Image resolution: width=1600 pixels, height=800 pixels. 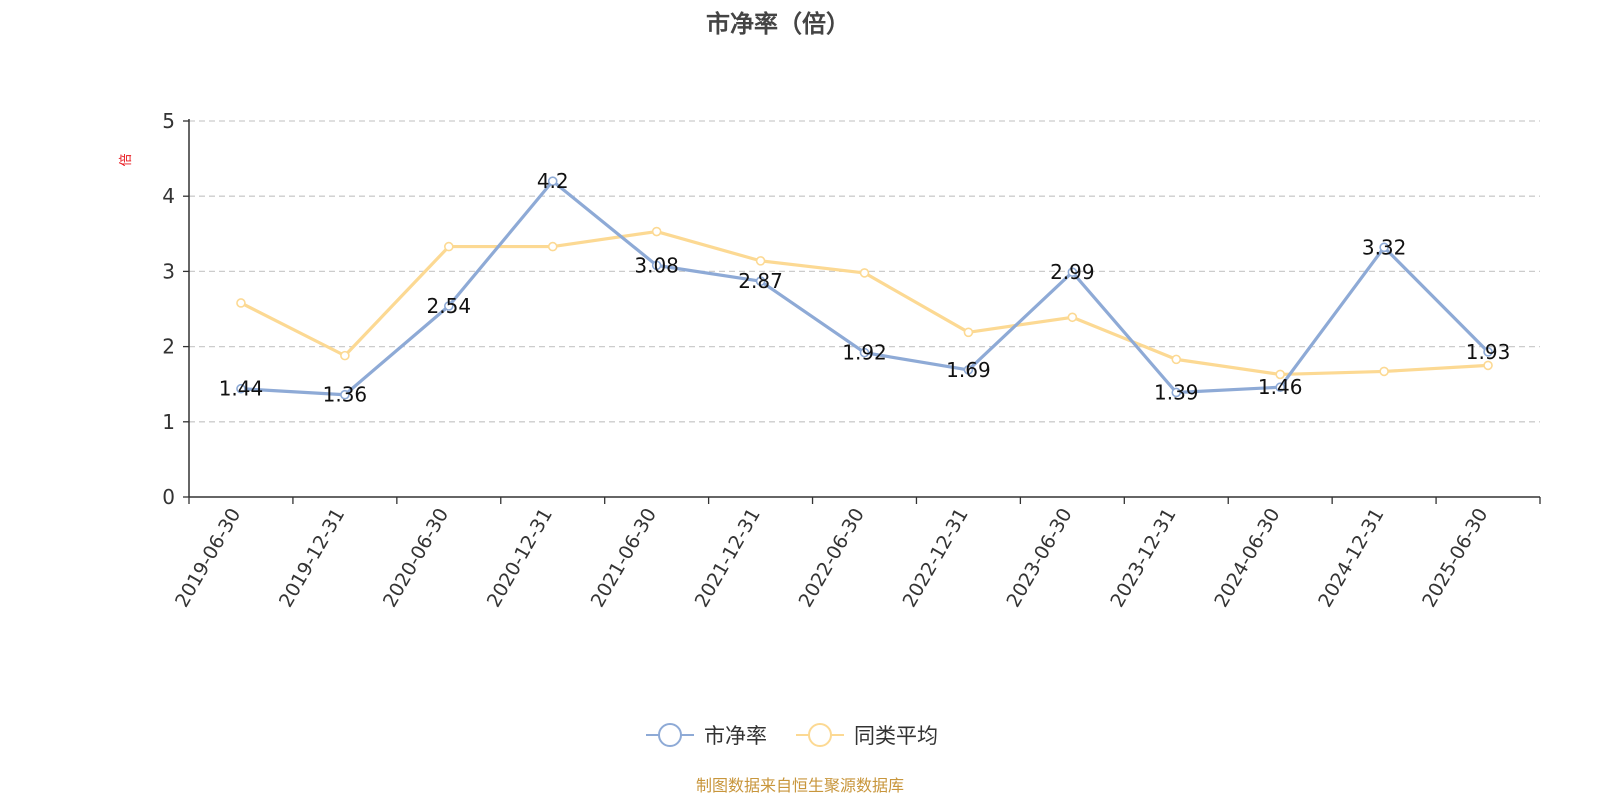 I want to click on data-label: 1.69, so click(x=968, y=370).